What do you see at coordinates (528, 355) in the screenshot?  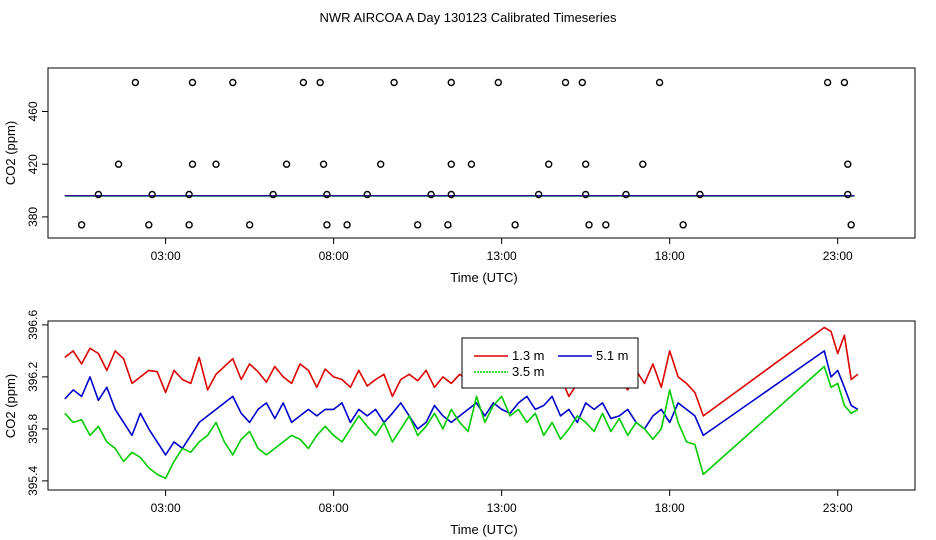 I see `legend-label-1-3m: 1.3 m` at bounding box center [528, 355].